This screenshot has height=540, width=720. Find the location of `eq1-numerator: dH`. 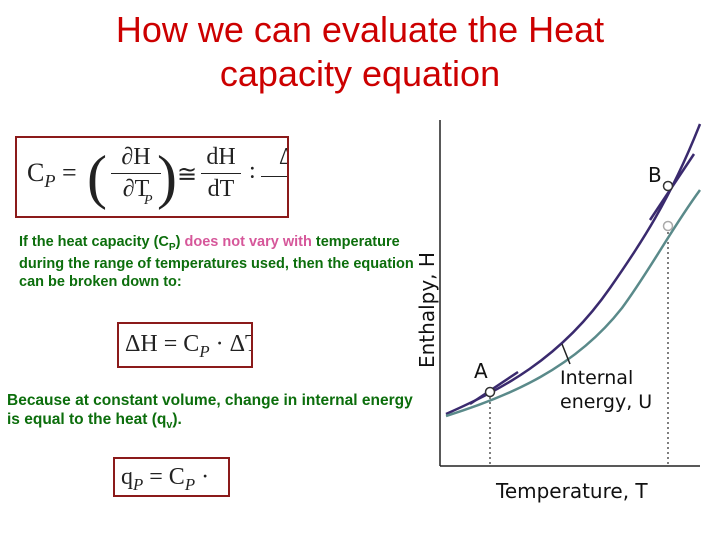

eq1-numerator: dH is located at coordinates (221, 159).